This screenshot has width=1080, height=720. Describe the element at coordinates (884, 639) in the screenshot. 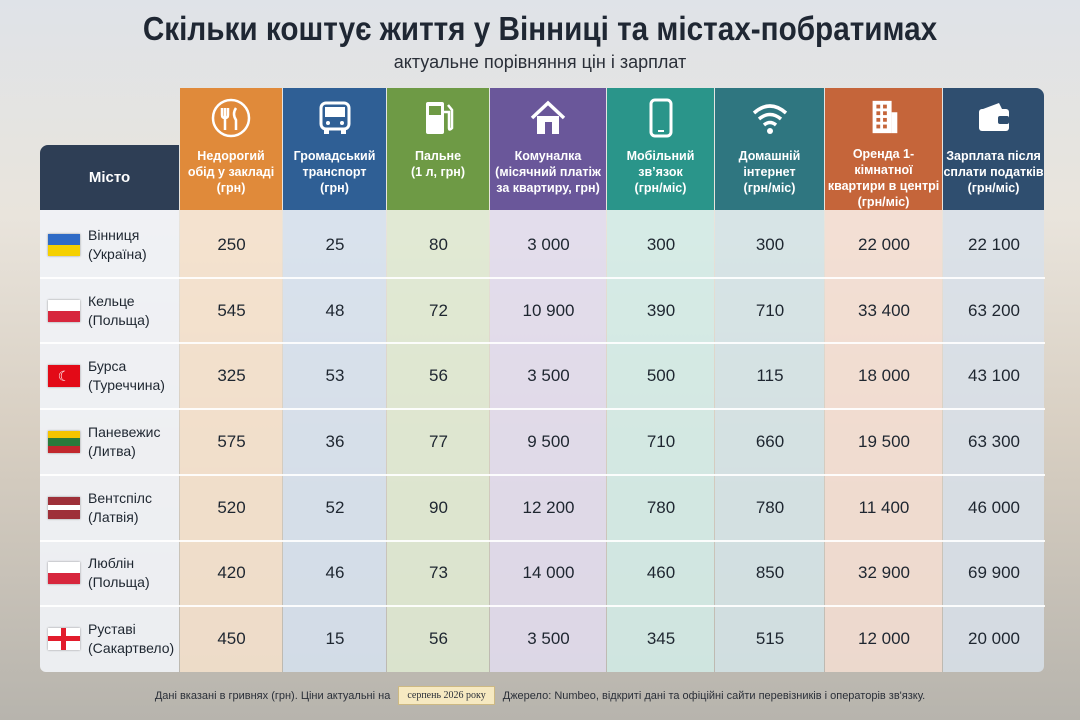

I see `value-cell: 12 000` at that location.